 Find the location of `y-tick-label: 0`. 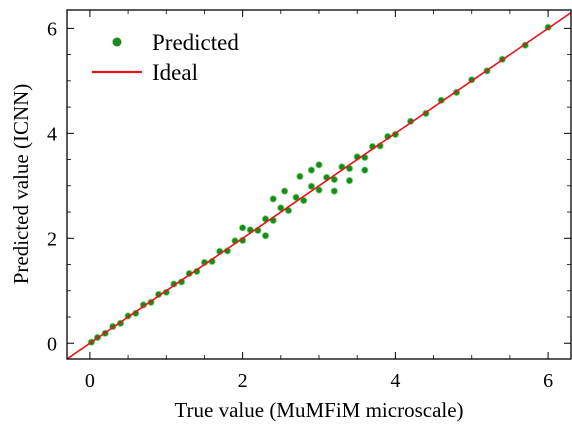

y-tick-label: 0 is located at coordinates (52, 344).